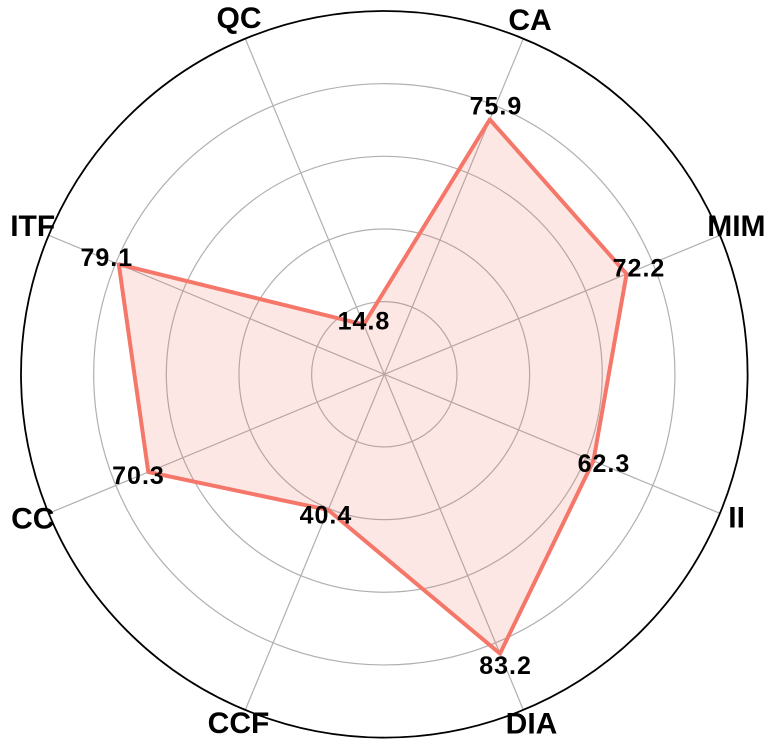 The height and width of the screenshot is (749, 778). Describe the element at coordinates (239, 18) in the screenshot. I see `svg-text: QC` at that location.